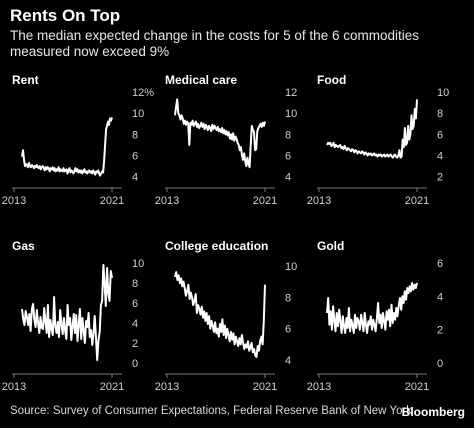  What do you see at coordinates (201, 80) in the screenshot?
I see `panel-title: Medical care` at bounding box center [201, 80].